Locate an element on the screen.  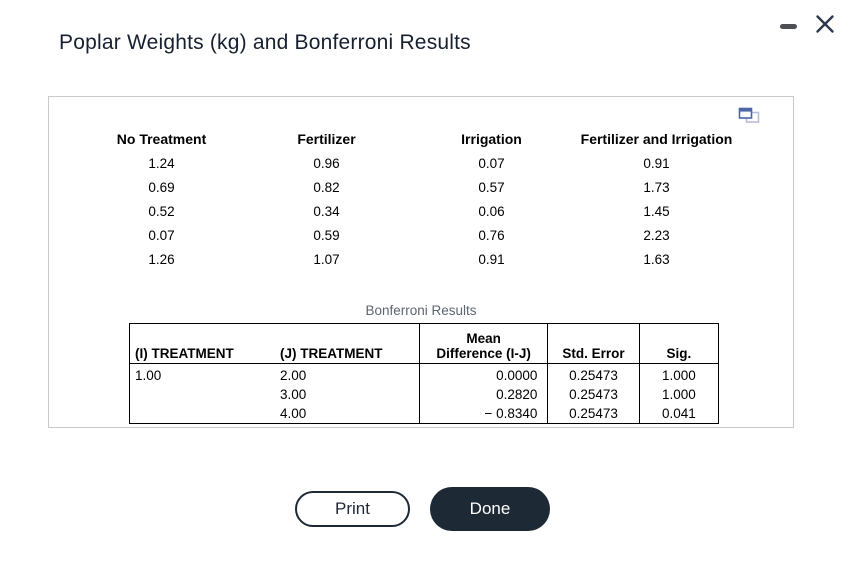
weights-cell: 0.06 is located at coordinates (491, 211).